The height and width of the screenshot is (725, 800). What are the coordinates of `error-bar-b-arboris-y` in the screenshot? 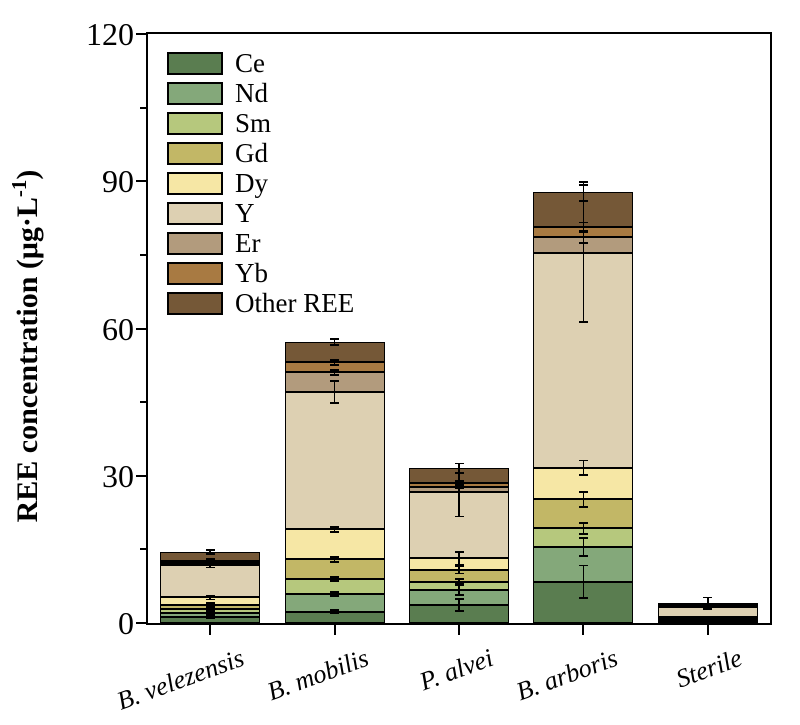 It's located at (583, 253).